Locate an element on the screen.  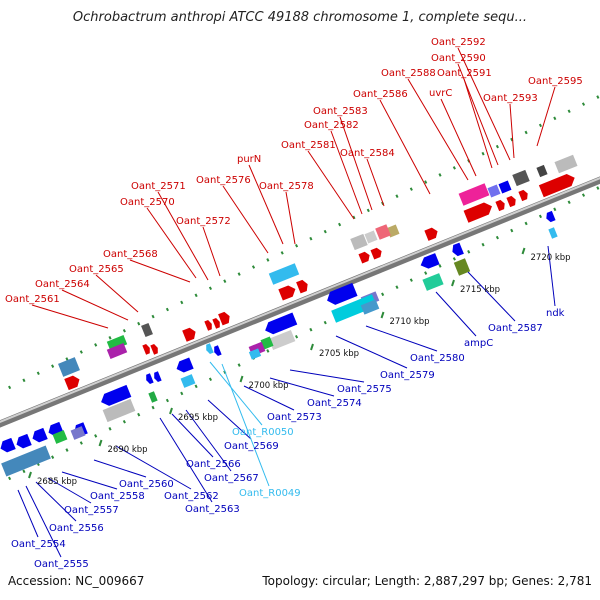
gene-label: Oant_2573 is located at coordinates (294, 417).